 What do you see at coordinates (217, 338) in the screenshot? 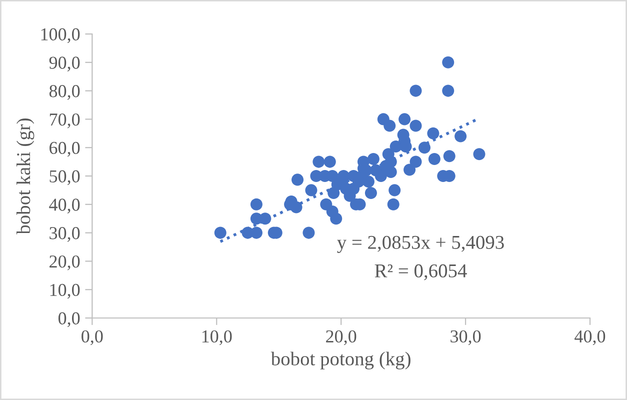
I see `x-tick-label: 10,0` at bounding box center [217, 338].